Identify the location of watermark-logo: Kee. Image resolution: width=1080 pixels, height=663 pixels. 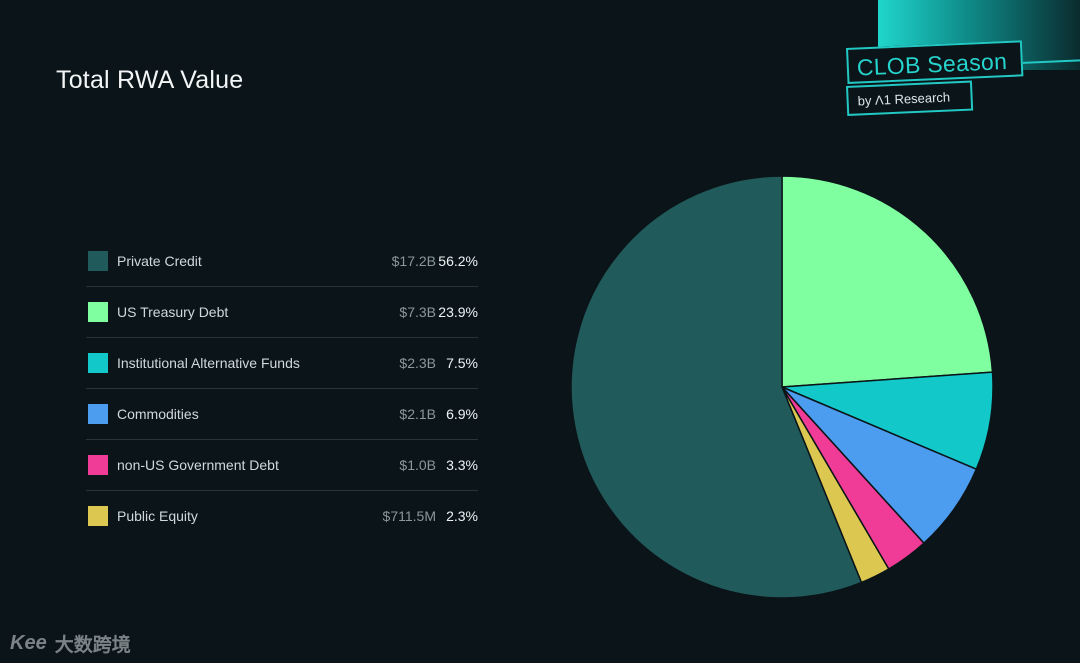
(28, 642).